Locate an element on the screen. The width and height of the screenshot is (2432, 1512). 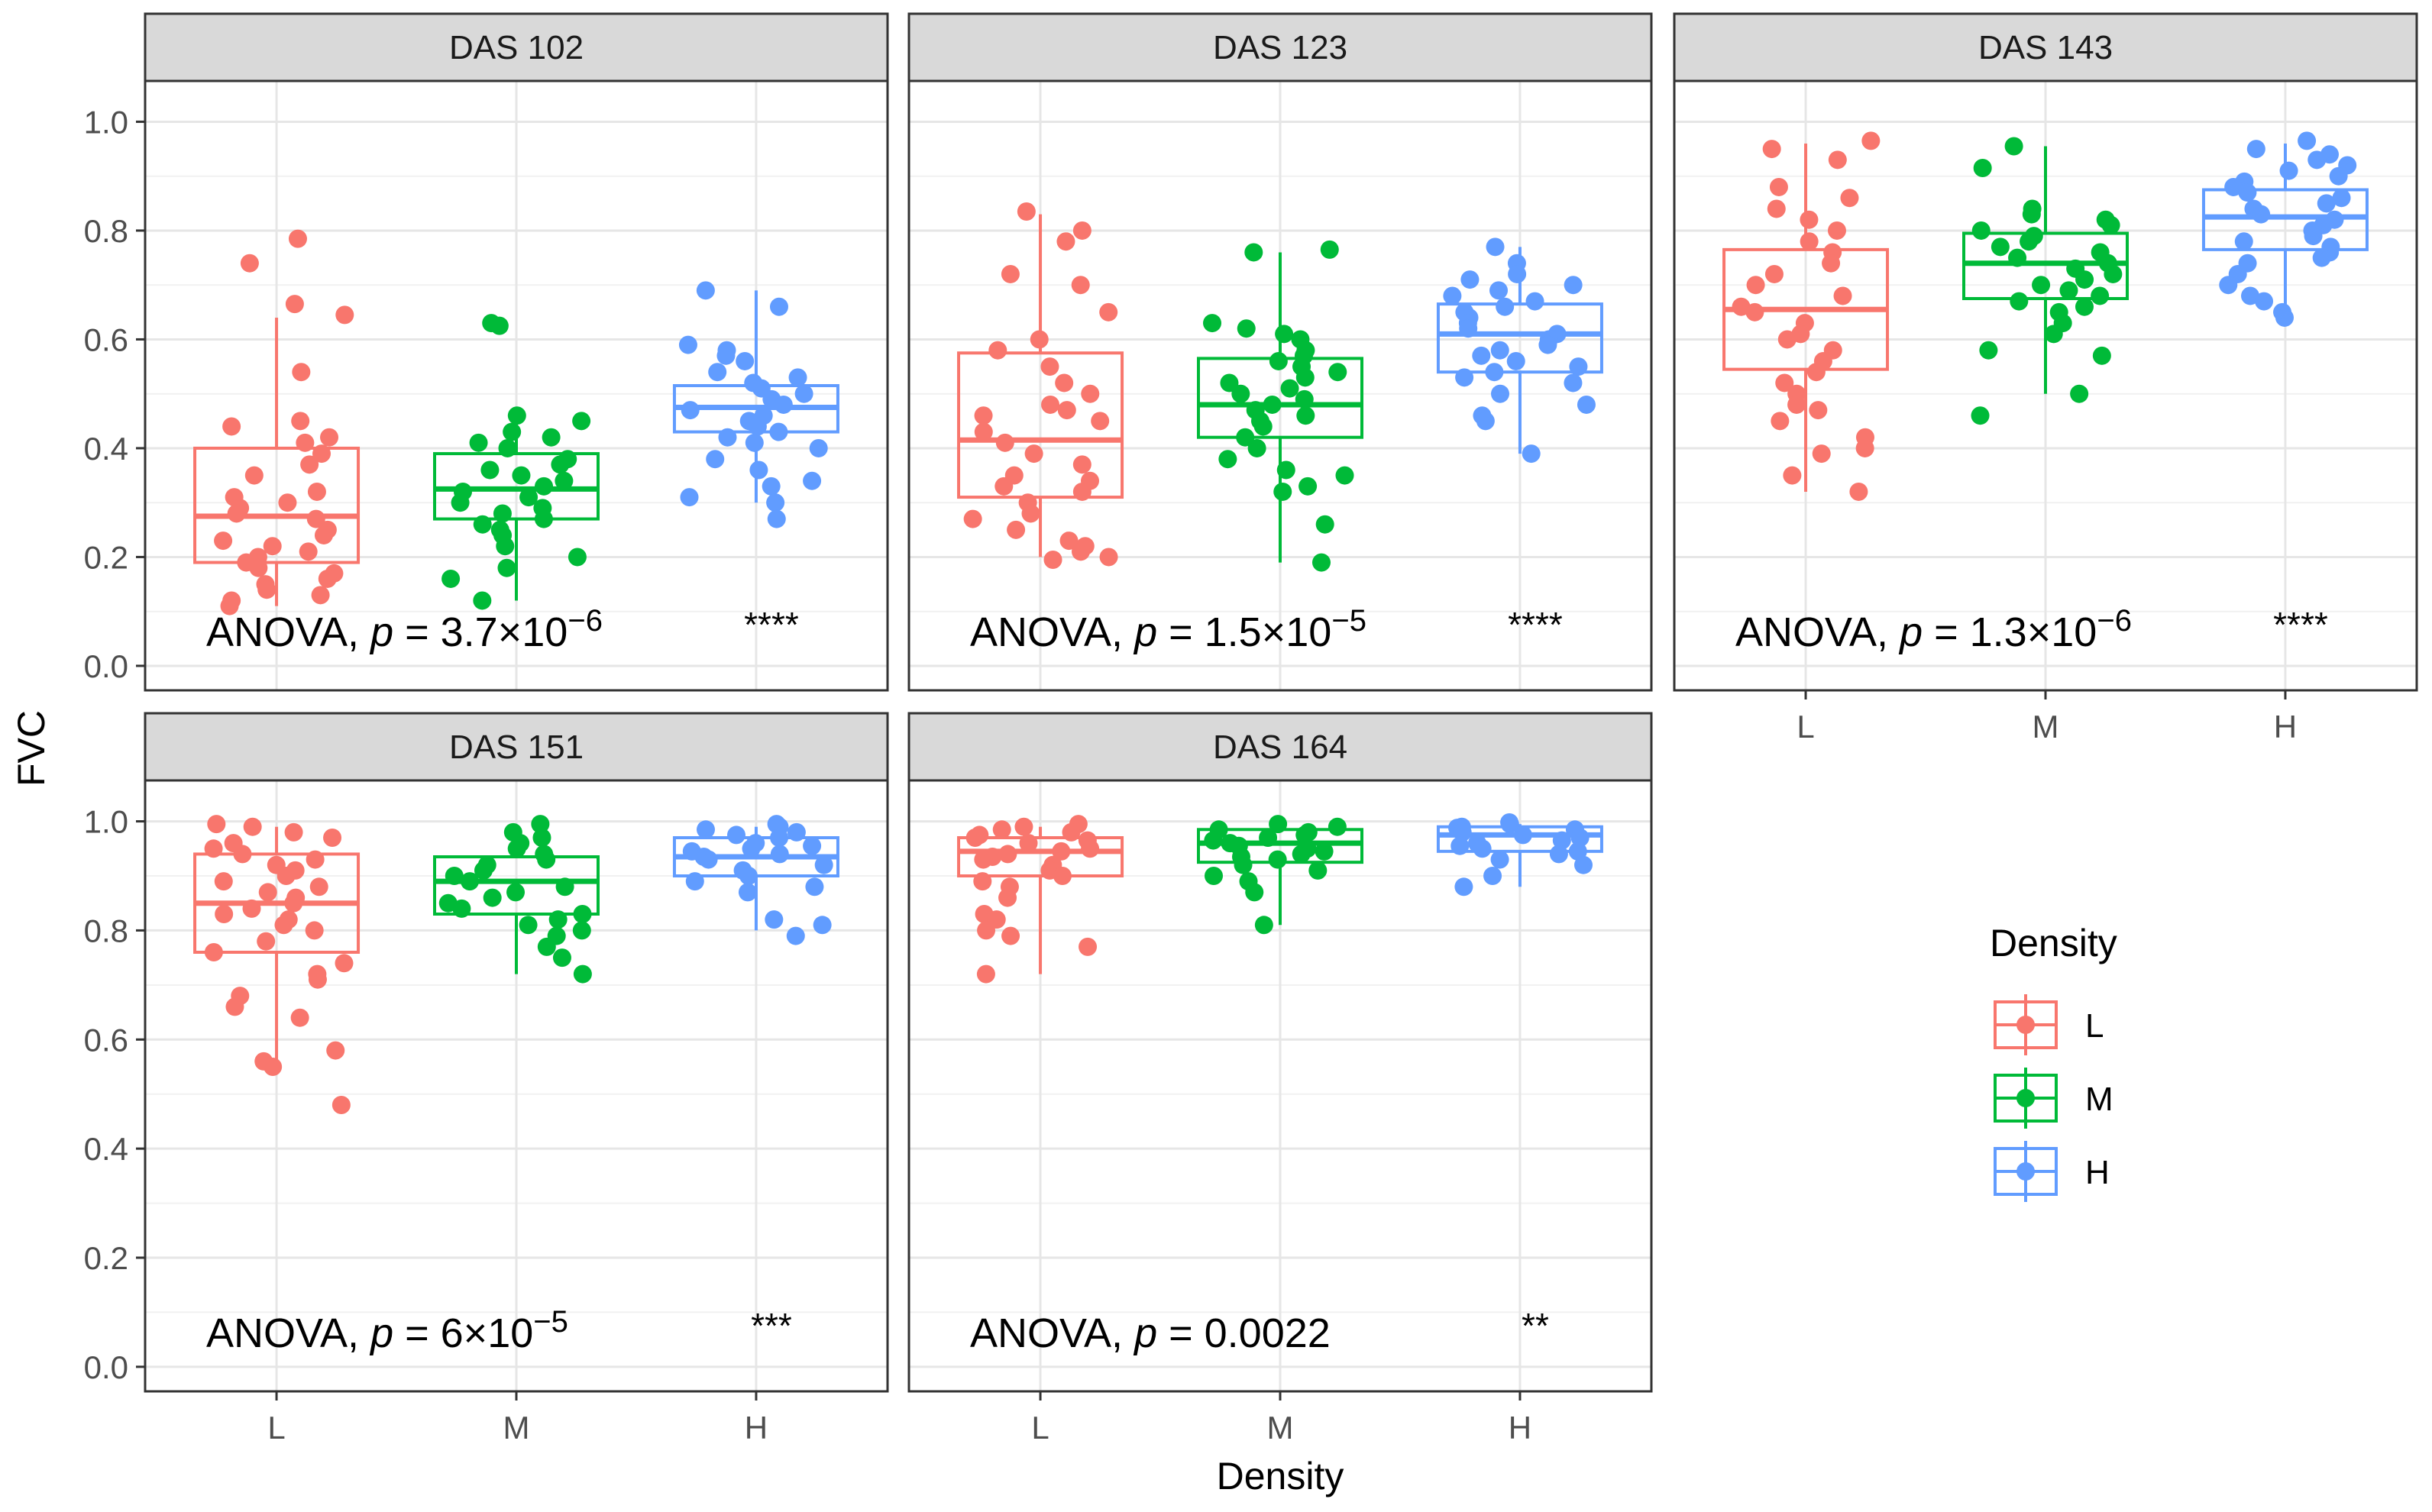
x-tick-label: H is located at coordinates (2285, 727).